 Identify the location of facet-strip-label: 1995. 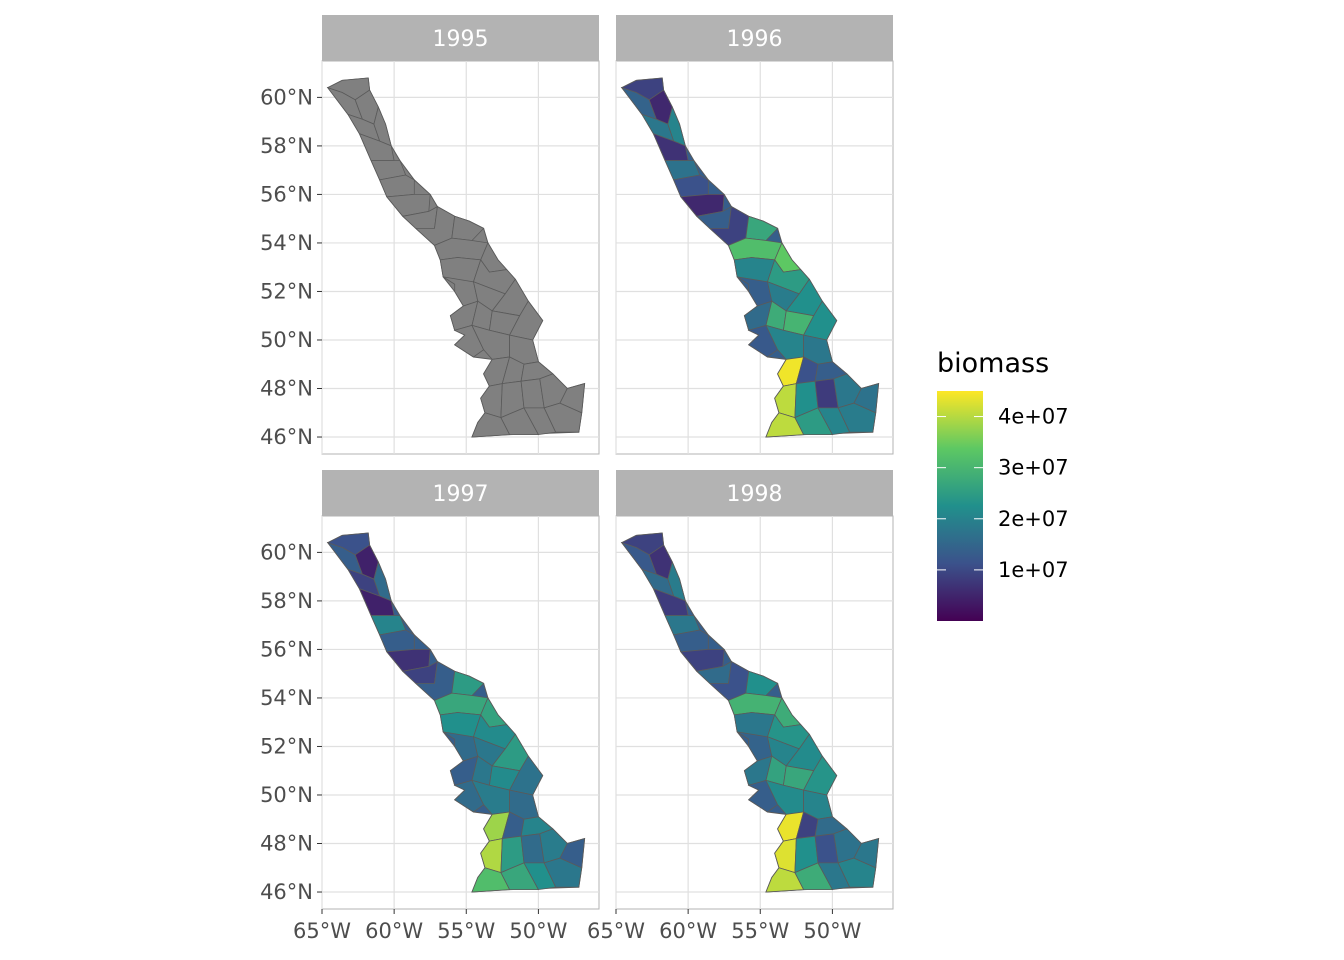
(461, 39).